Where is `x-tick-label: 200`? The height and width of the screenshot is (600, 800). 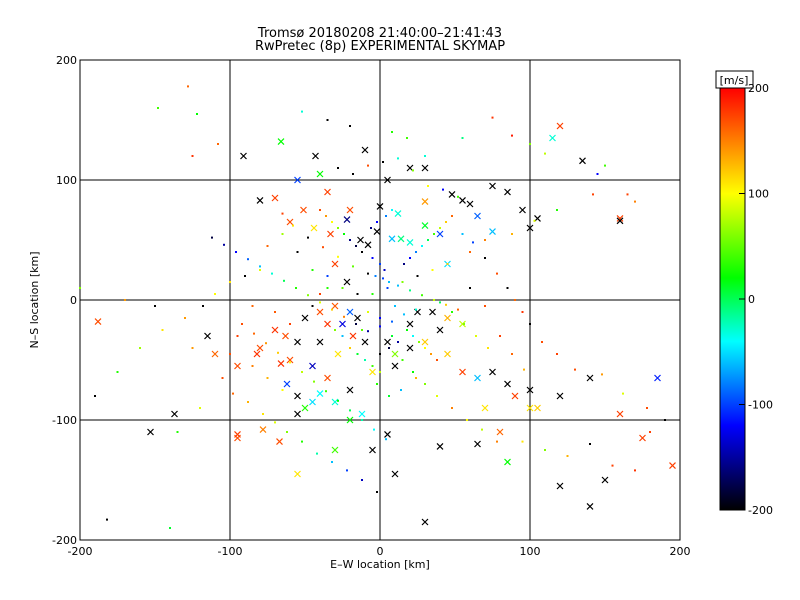
x-tick-label: 200 is located at coordinates (680, 551).